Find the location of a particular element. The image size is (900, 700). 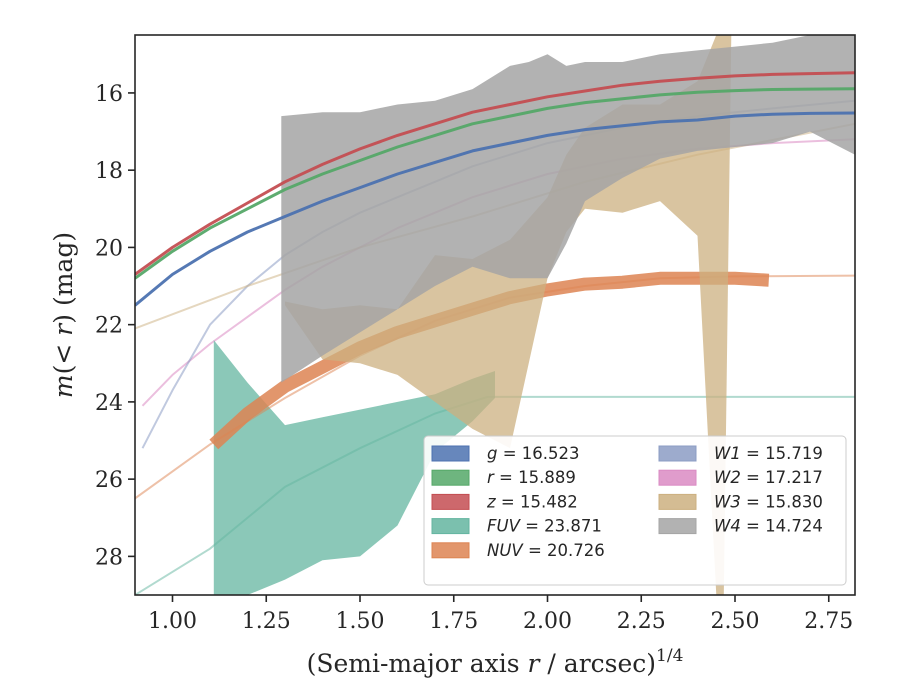

legend-label-r: r = 15.889 is located at coordinates (531, 477).